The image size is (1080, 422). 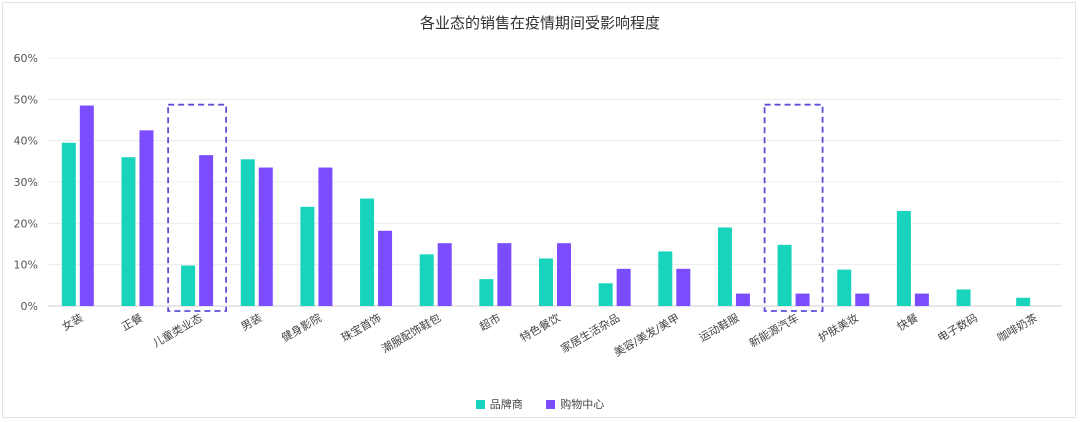 I want to click on legend-item-mall: 购物中心, so click(x=575, y=404).